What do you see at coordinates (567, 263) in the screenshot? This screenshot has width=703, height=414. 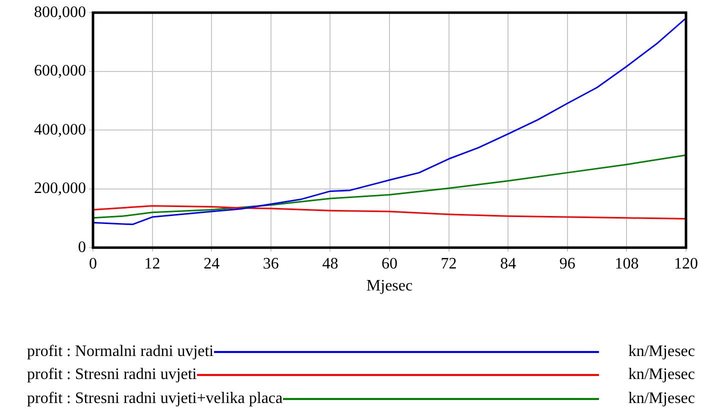 I see `x-tick-label: 96` at bounding box center [567, 263].